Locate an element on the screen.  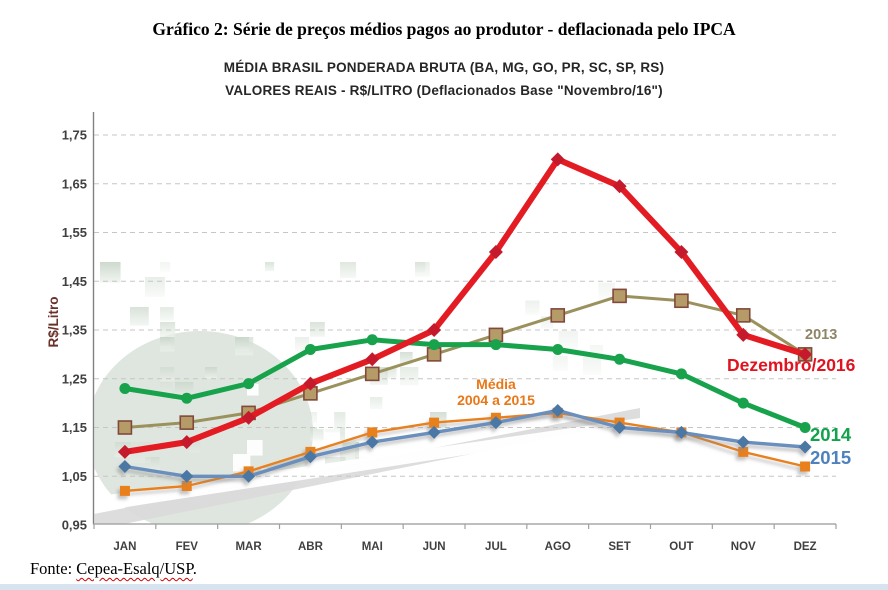
y-tick-label: 1,15 is located at coordinates (74, 427).